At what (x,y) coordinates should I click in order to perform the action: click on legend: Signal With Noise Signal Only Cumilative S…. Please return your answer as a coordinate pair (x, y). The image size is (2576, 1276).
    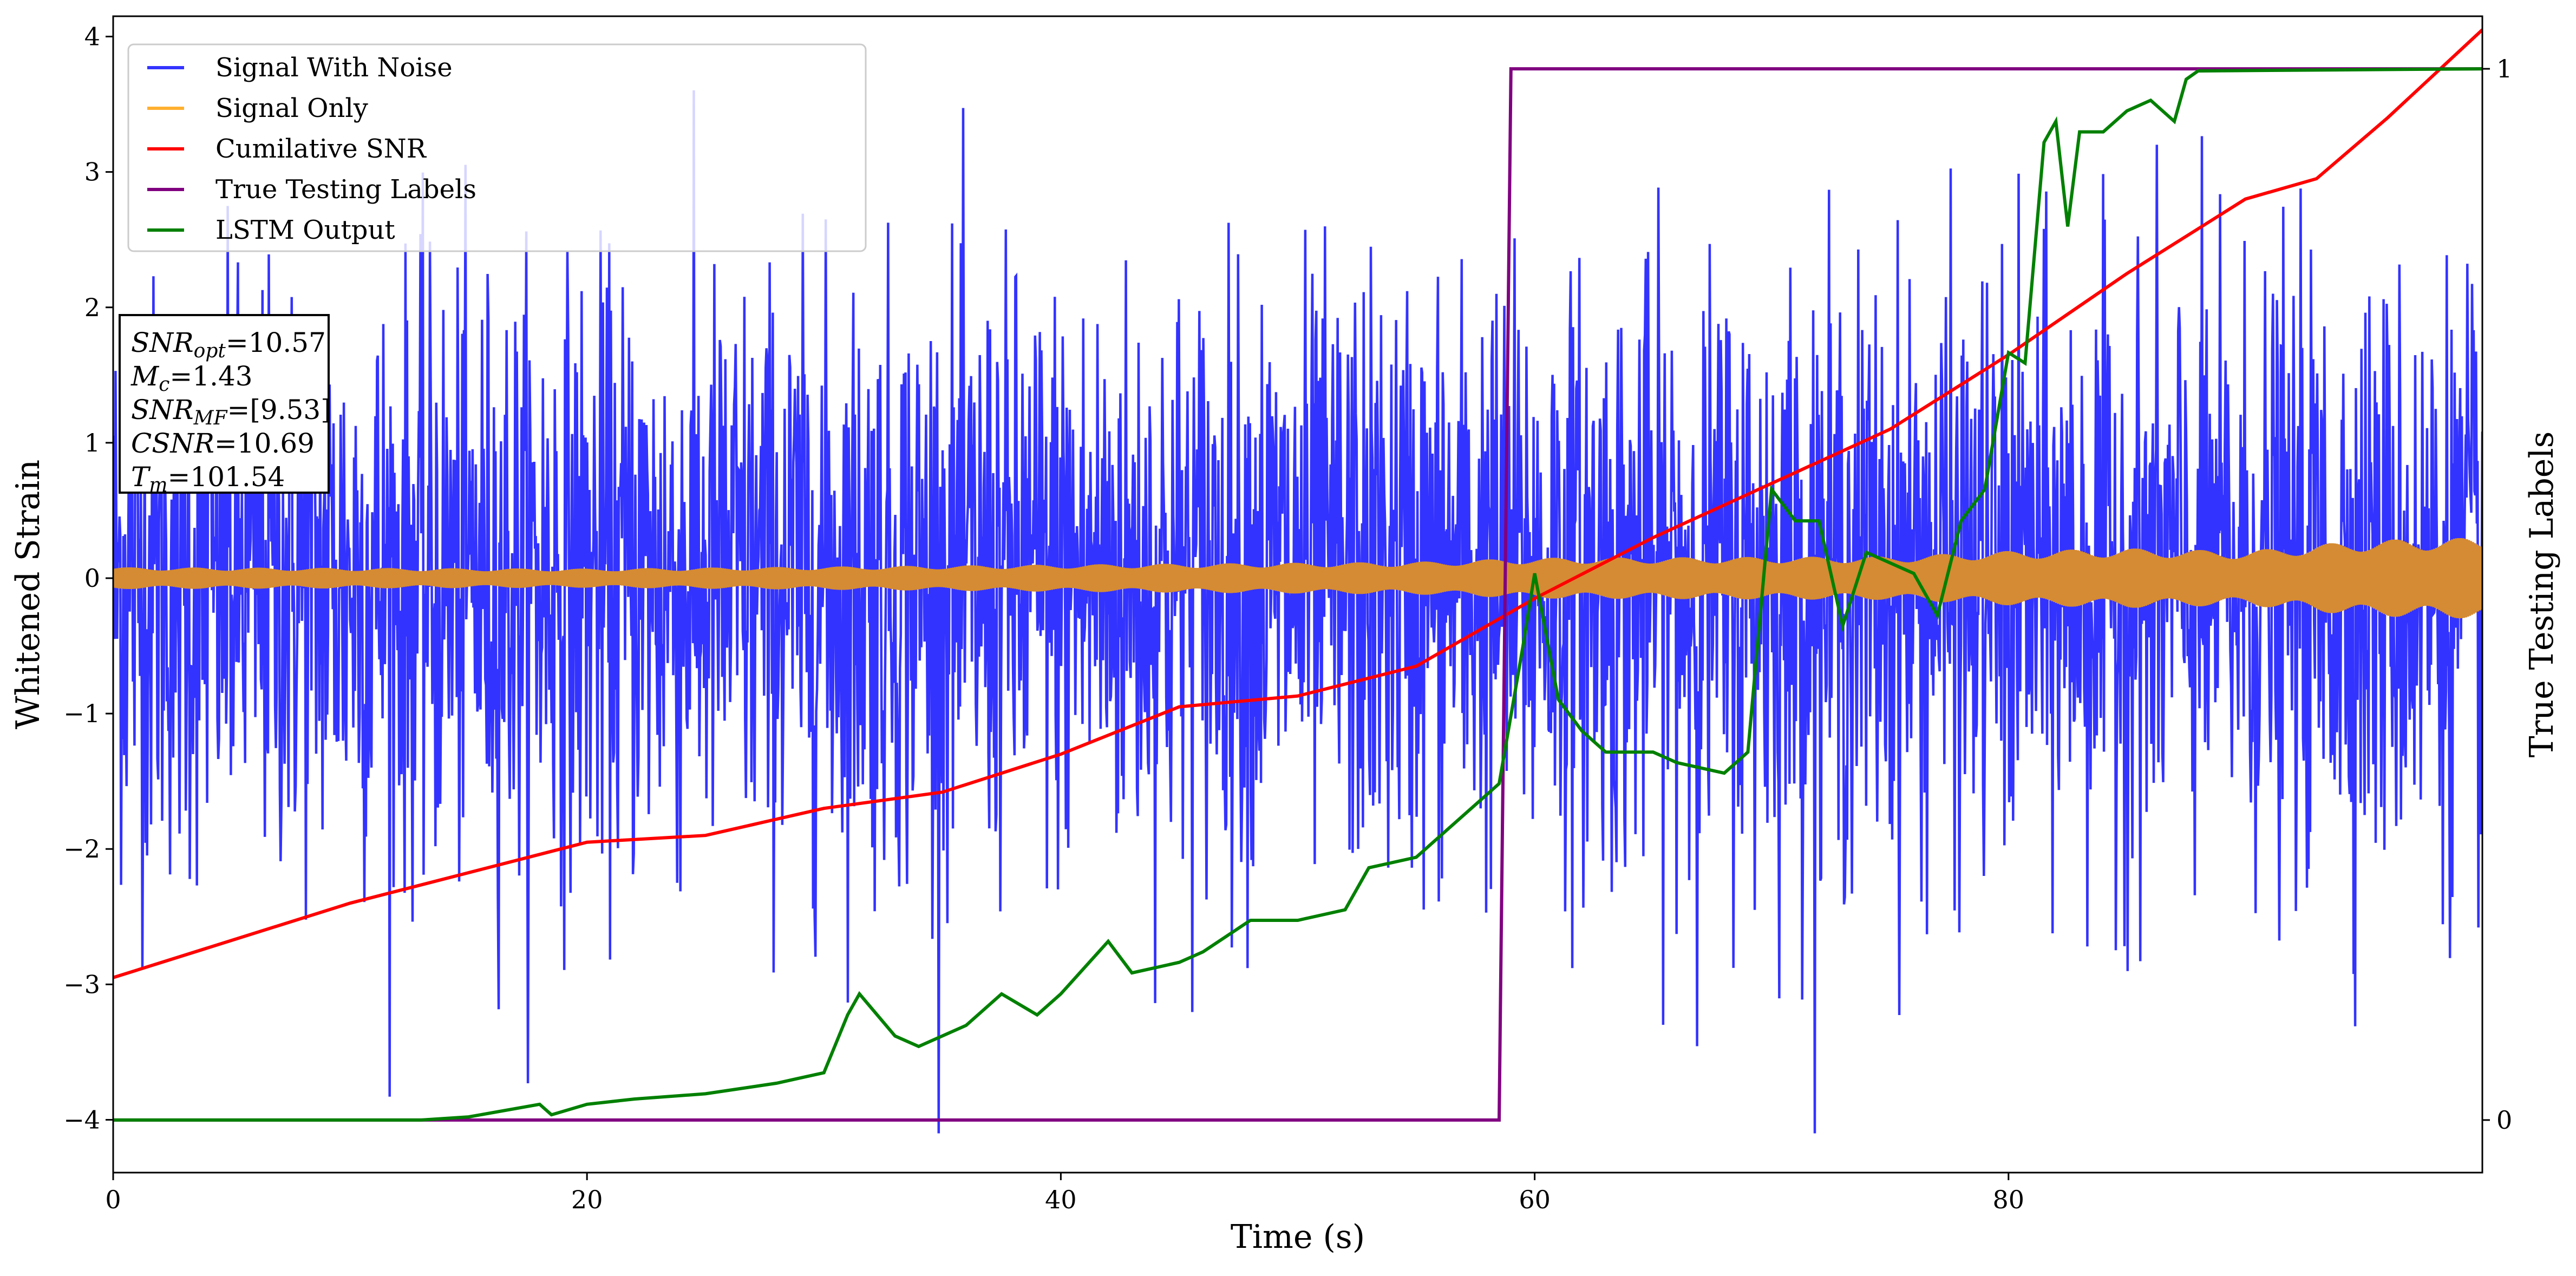
    Looking at the image, I should click on (497, 147).